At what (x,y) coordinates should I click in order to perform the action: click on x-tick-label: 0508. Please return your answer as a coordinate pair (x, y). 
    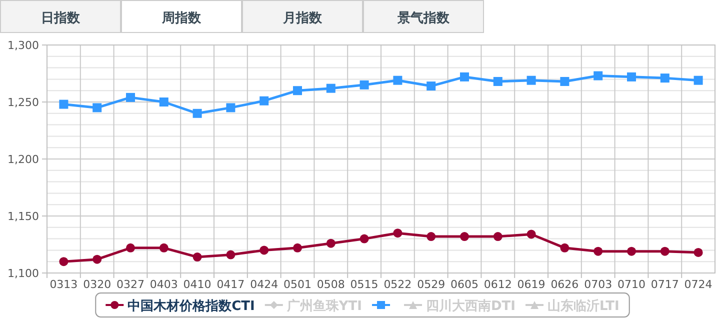
    Looking at the image, I should click on (330, 284).